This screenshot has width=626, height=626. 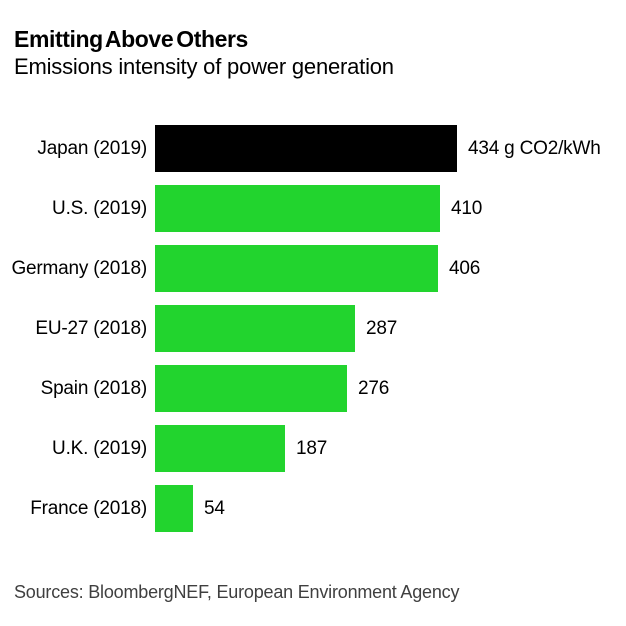 What do you see at coordinates (214, 508) in the screenshot?
I see `value-label: 54` at bounding box center [214, 508].